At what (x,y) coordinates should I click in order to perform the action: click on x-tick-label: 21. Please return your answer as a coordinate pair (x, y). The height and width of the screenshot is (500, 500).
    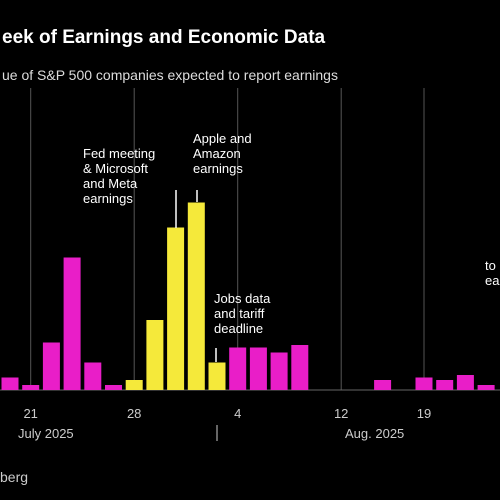
    Looking at the image, I should click on (30, 413).